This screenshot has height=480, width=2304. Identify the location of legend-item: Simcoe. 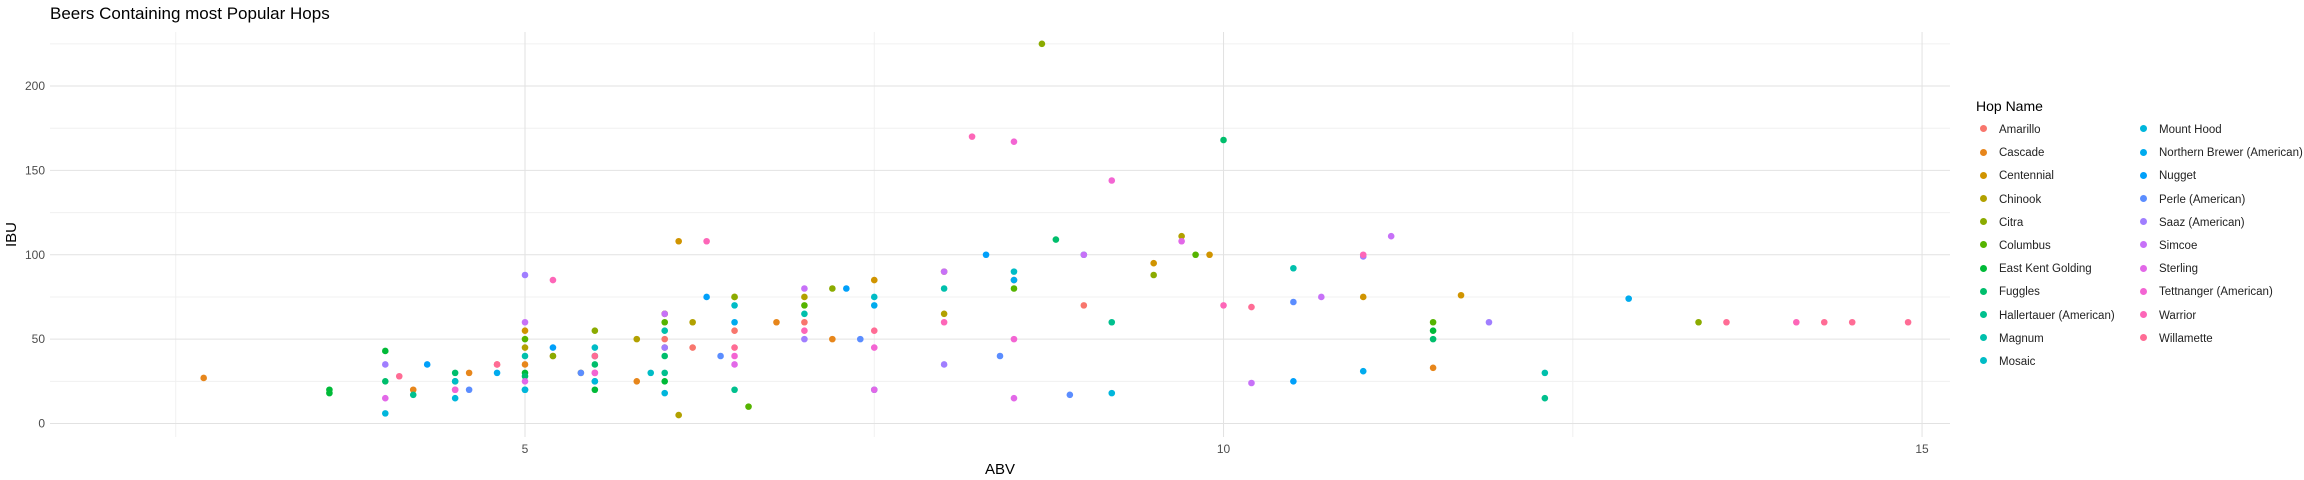
(2166, 246).